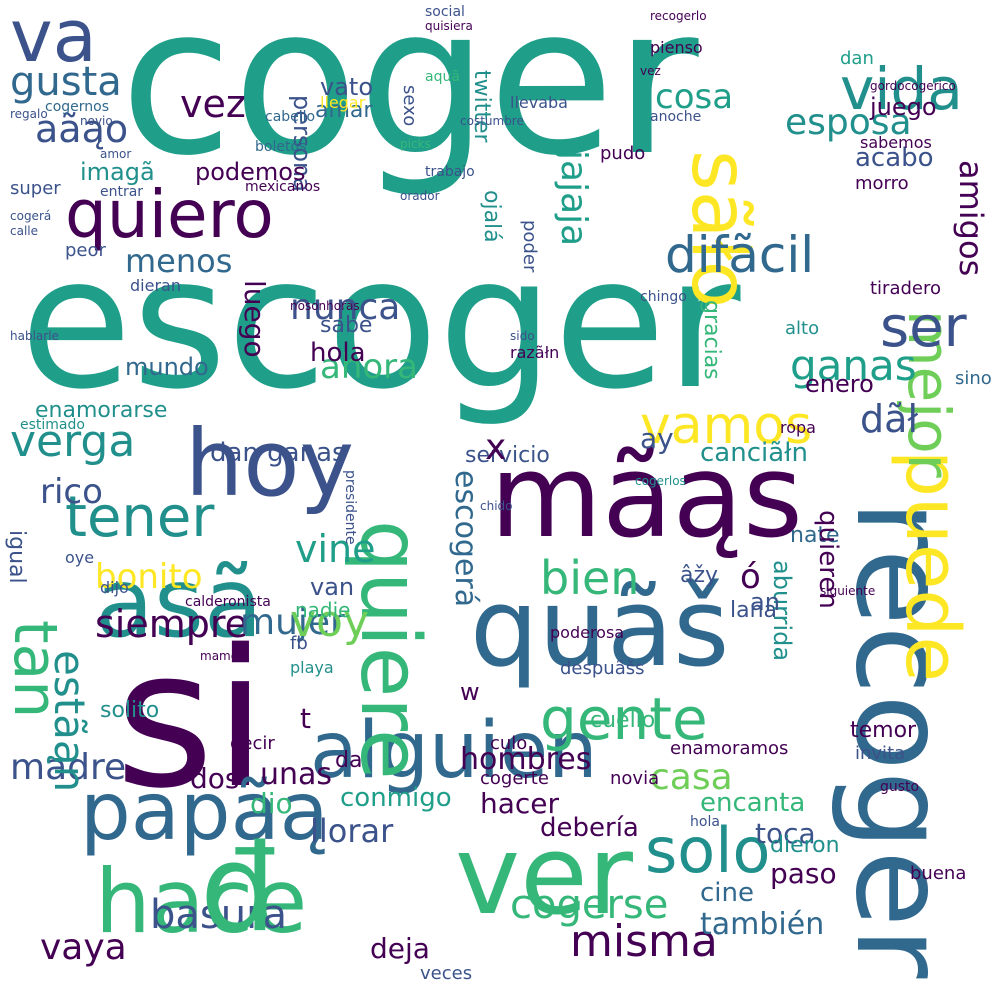 The width and height of the screenshot is (1000, 1000). I want to click on word-tan: tan, so click(35, 669).